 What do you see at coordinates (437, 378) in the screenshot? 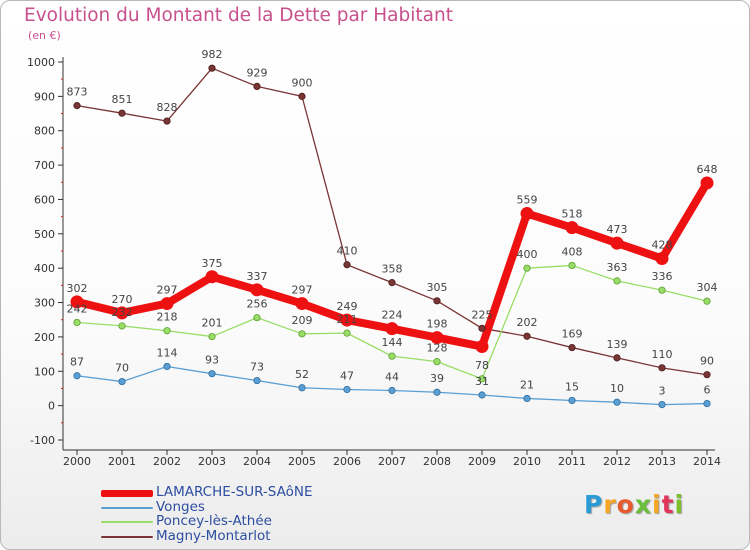
I see `data-label: 39` at bounding box center [437, 378].